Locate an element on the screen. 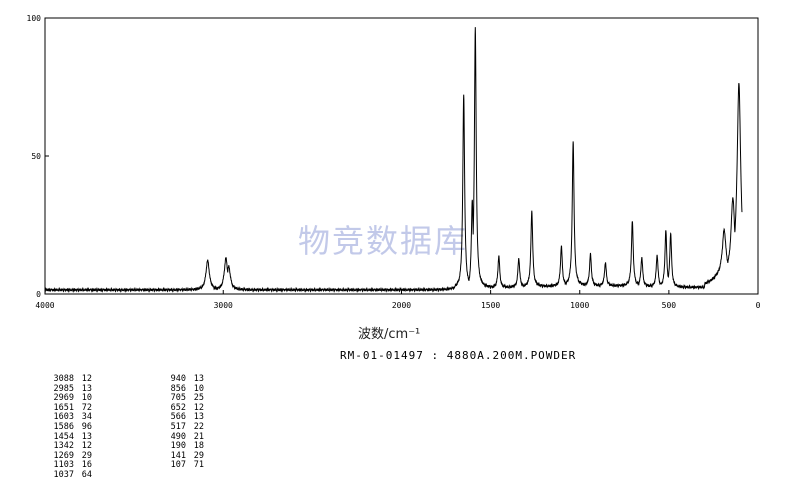 The height and width of the screenshot is (482, 794). peak-wavenumber: 2969 is located at coordinates (63, 398).